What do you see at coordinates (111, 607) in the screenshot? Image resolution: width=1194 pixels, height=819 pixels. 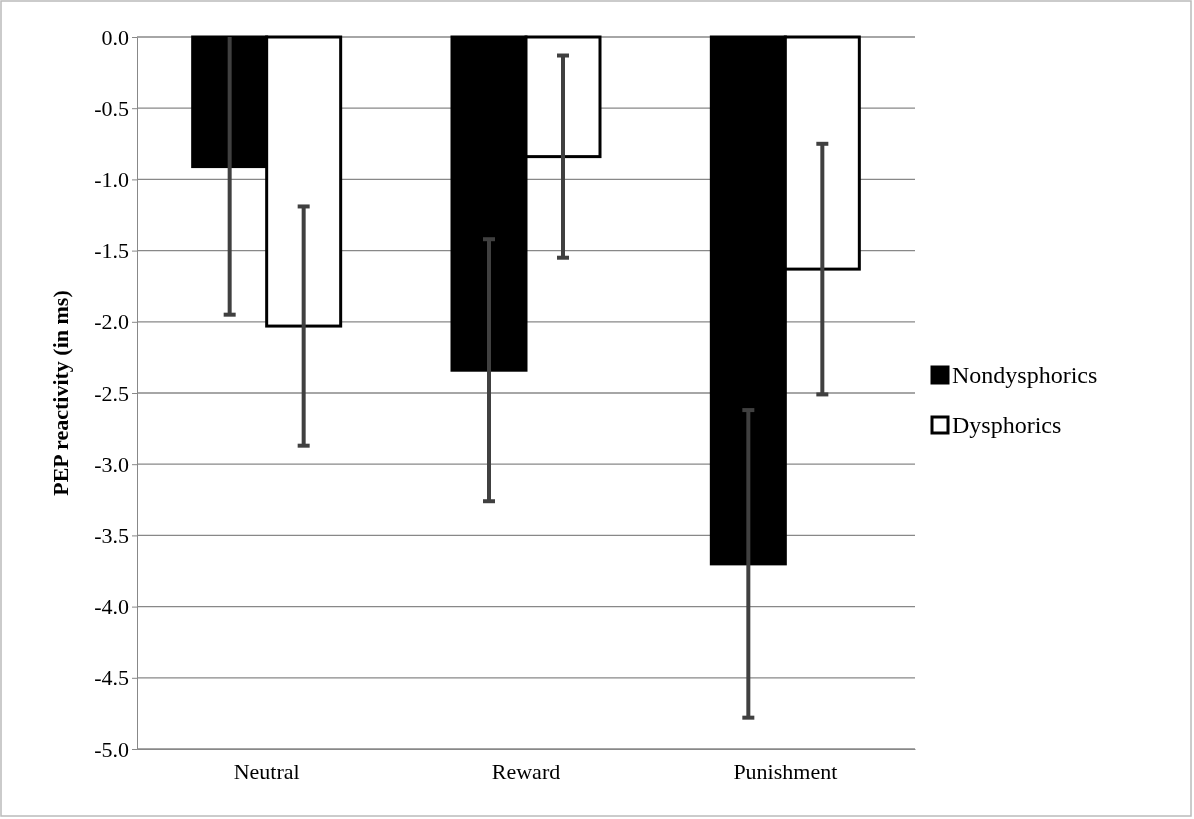 I see `y-tick-label: -4.0` at bounding box center [111, 607].